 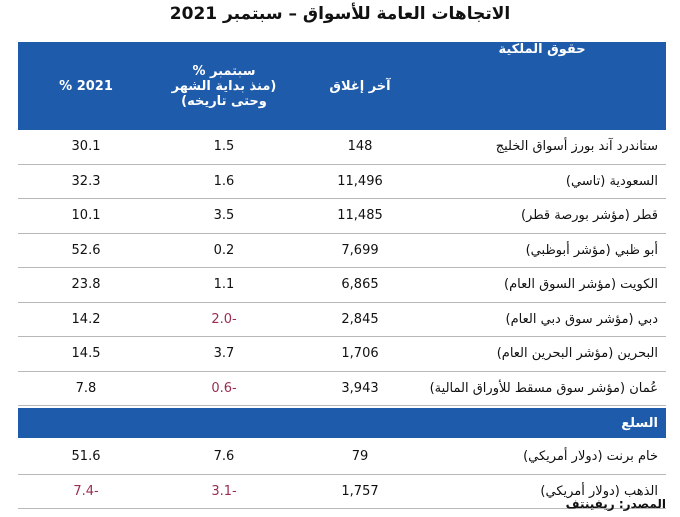 What do you see at coordinates (639, 423) in the screenshot?
I see `section-label: السلع` at bounding box center [639, 423].